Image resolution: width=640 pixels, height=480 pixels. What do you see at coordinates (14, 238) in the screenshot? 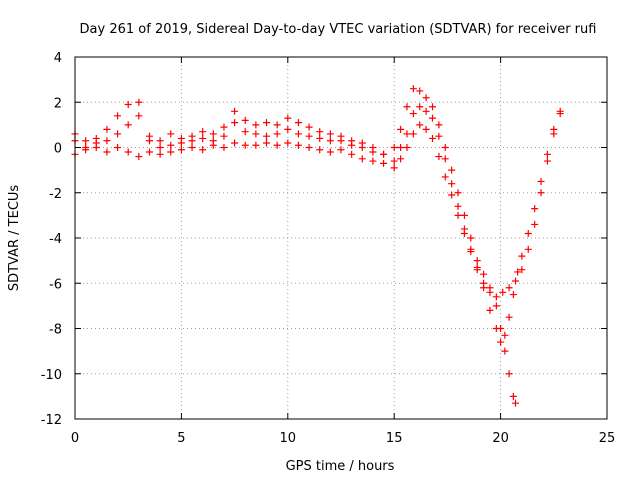
I see `y-axis-label: SDTVAR / TECUs` at bounding box center [14, 238].